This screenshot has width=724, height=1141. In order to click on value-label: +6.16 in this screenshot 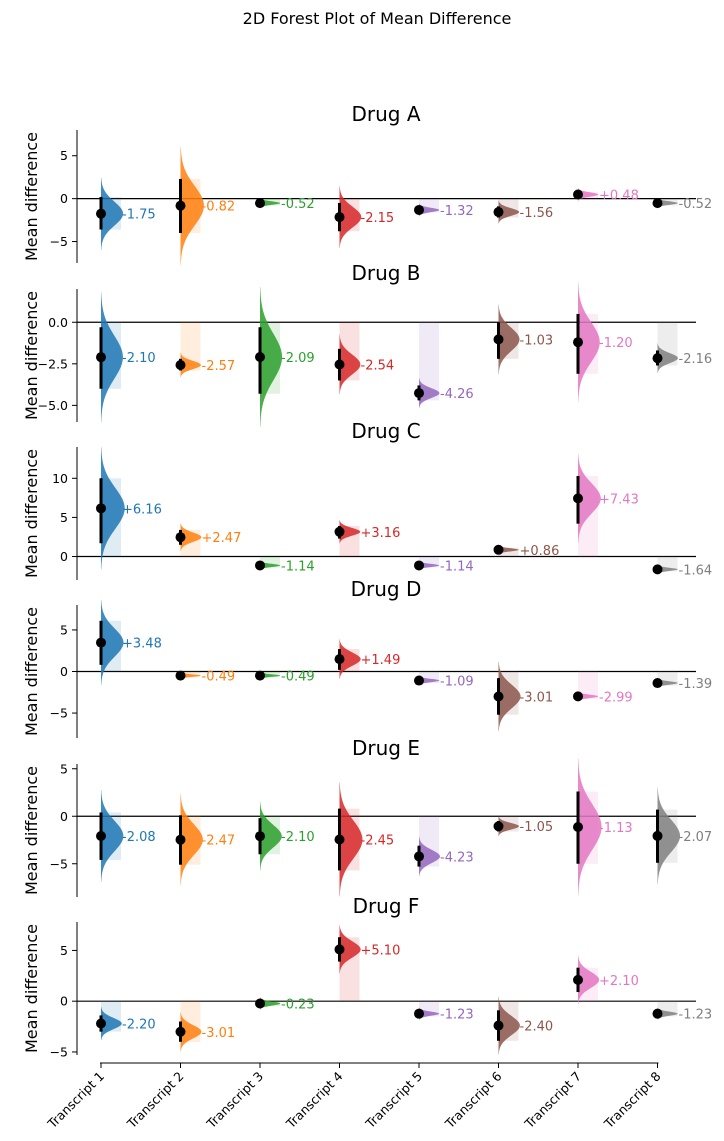, I will do `click(142, 509)`.